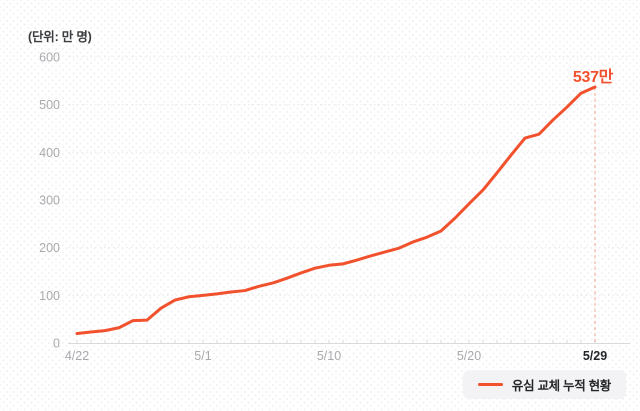 This screenshot has width=640, height=411. Describe the element at coordinates (49, 201) in the screenshot. I see `y-axis-label-300: 300` at that location.